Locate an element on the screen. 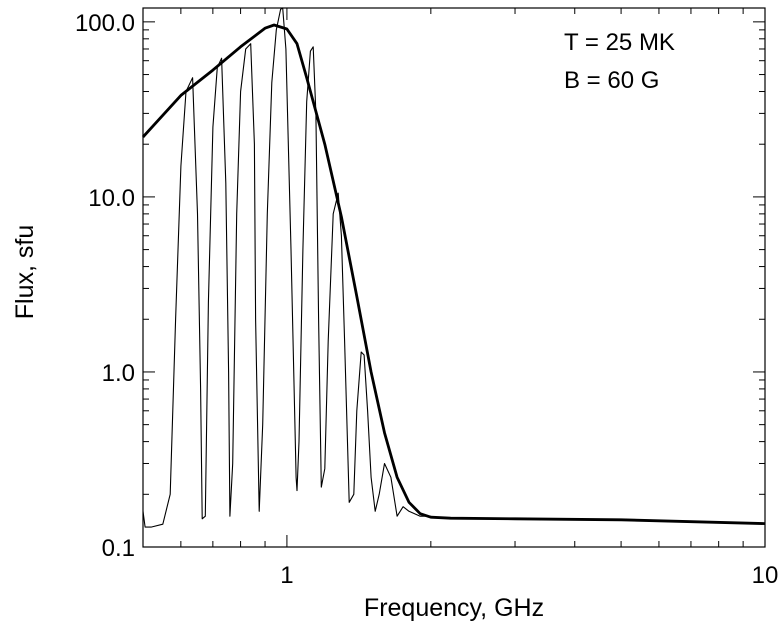  x-tick-label: 1 is located at coordinates (286, 575).